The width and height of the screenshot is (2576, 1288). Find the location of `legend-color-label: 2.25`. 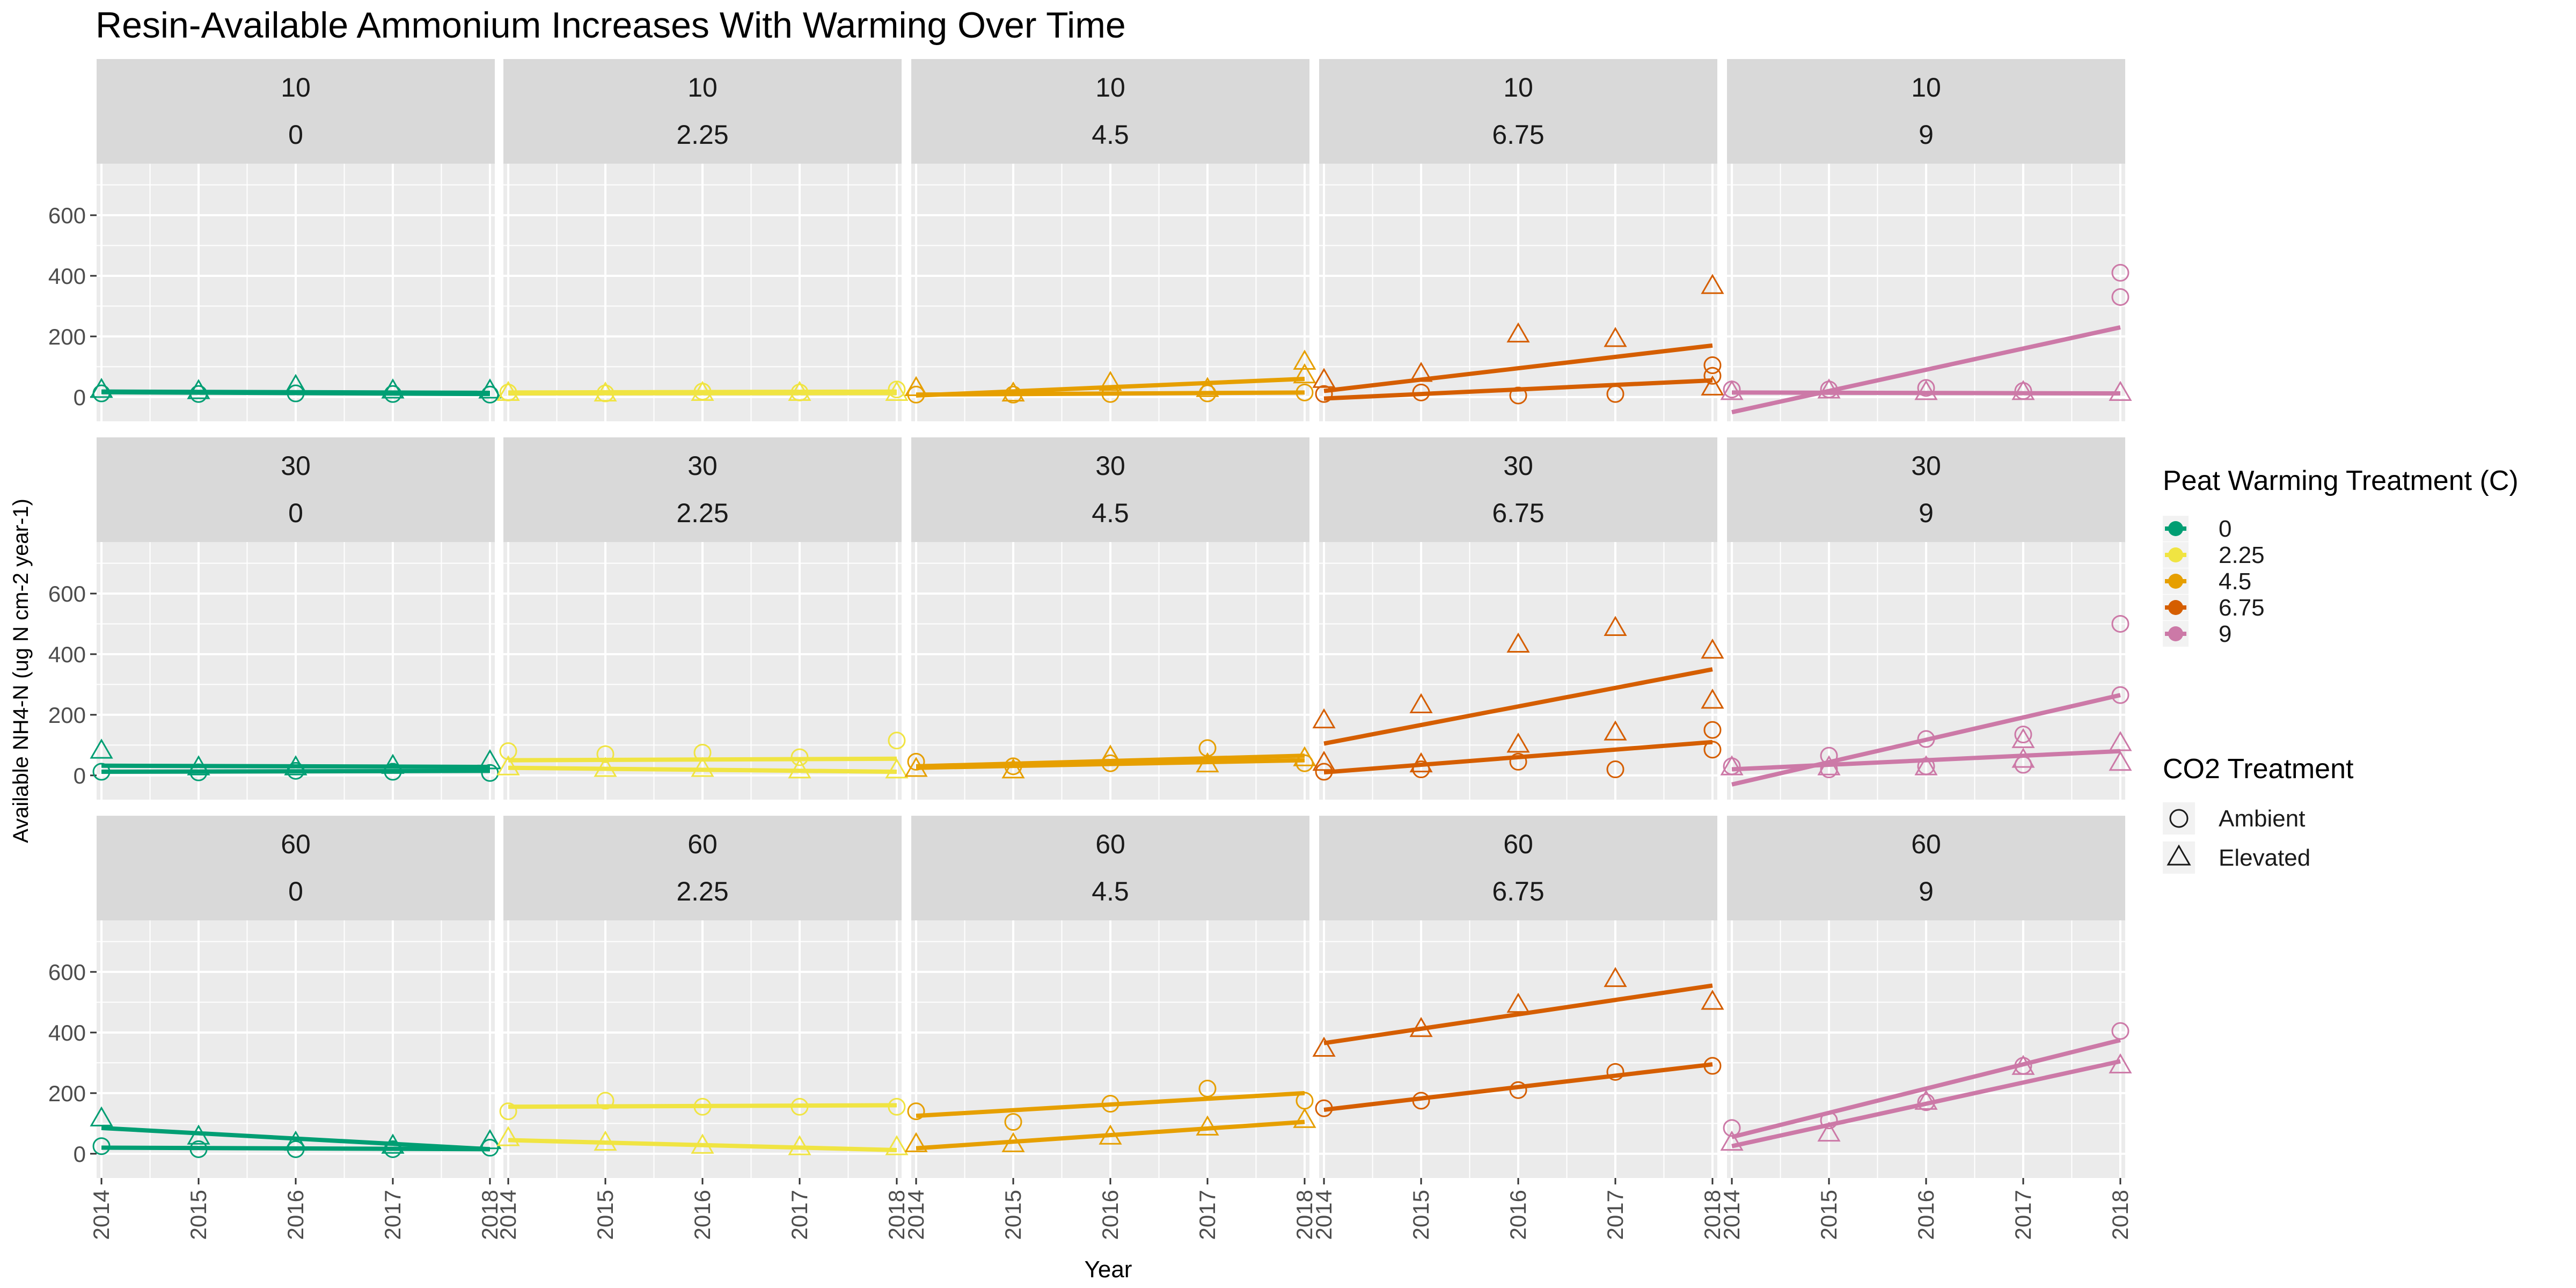

legend-color-label: 2.25 is located at coordinates (2242, 555).